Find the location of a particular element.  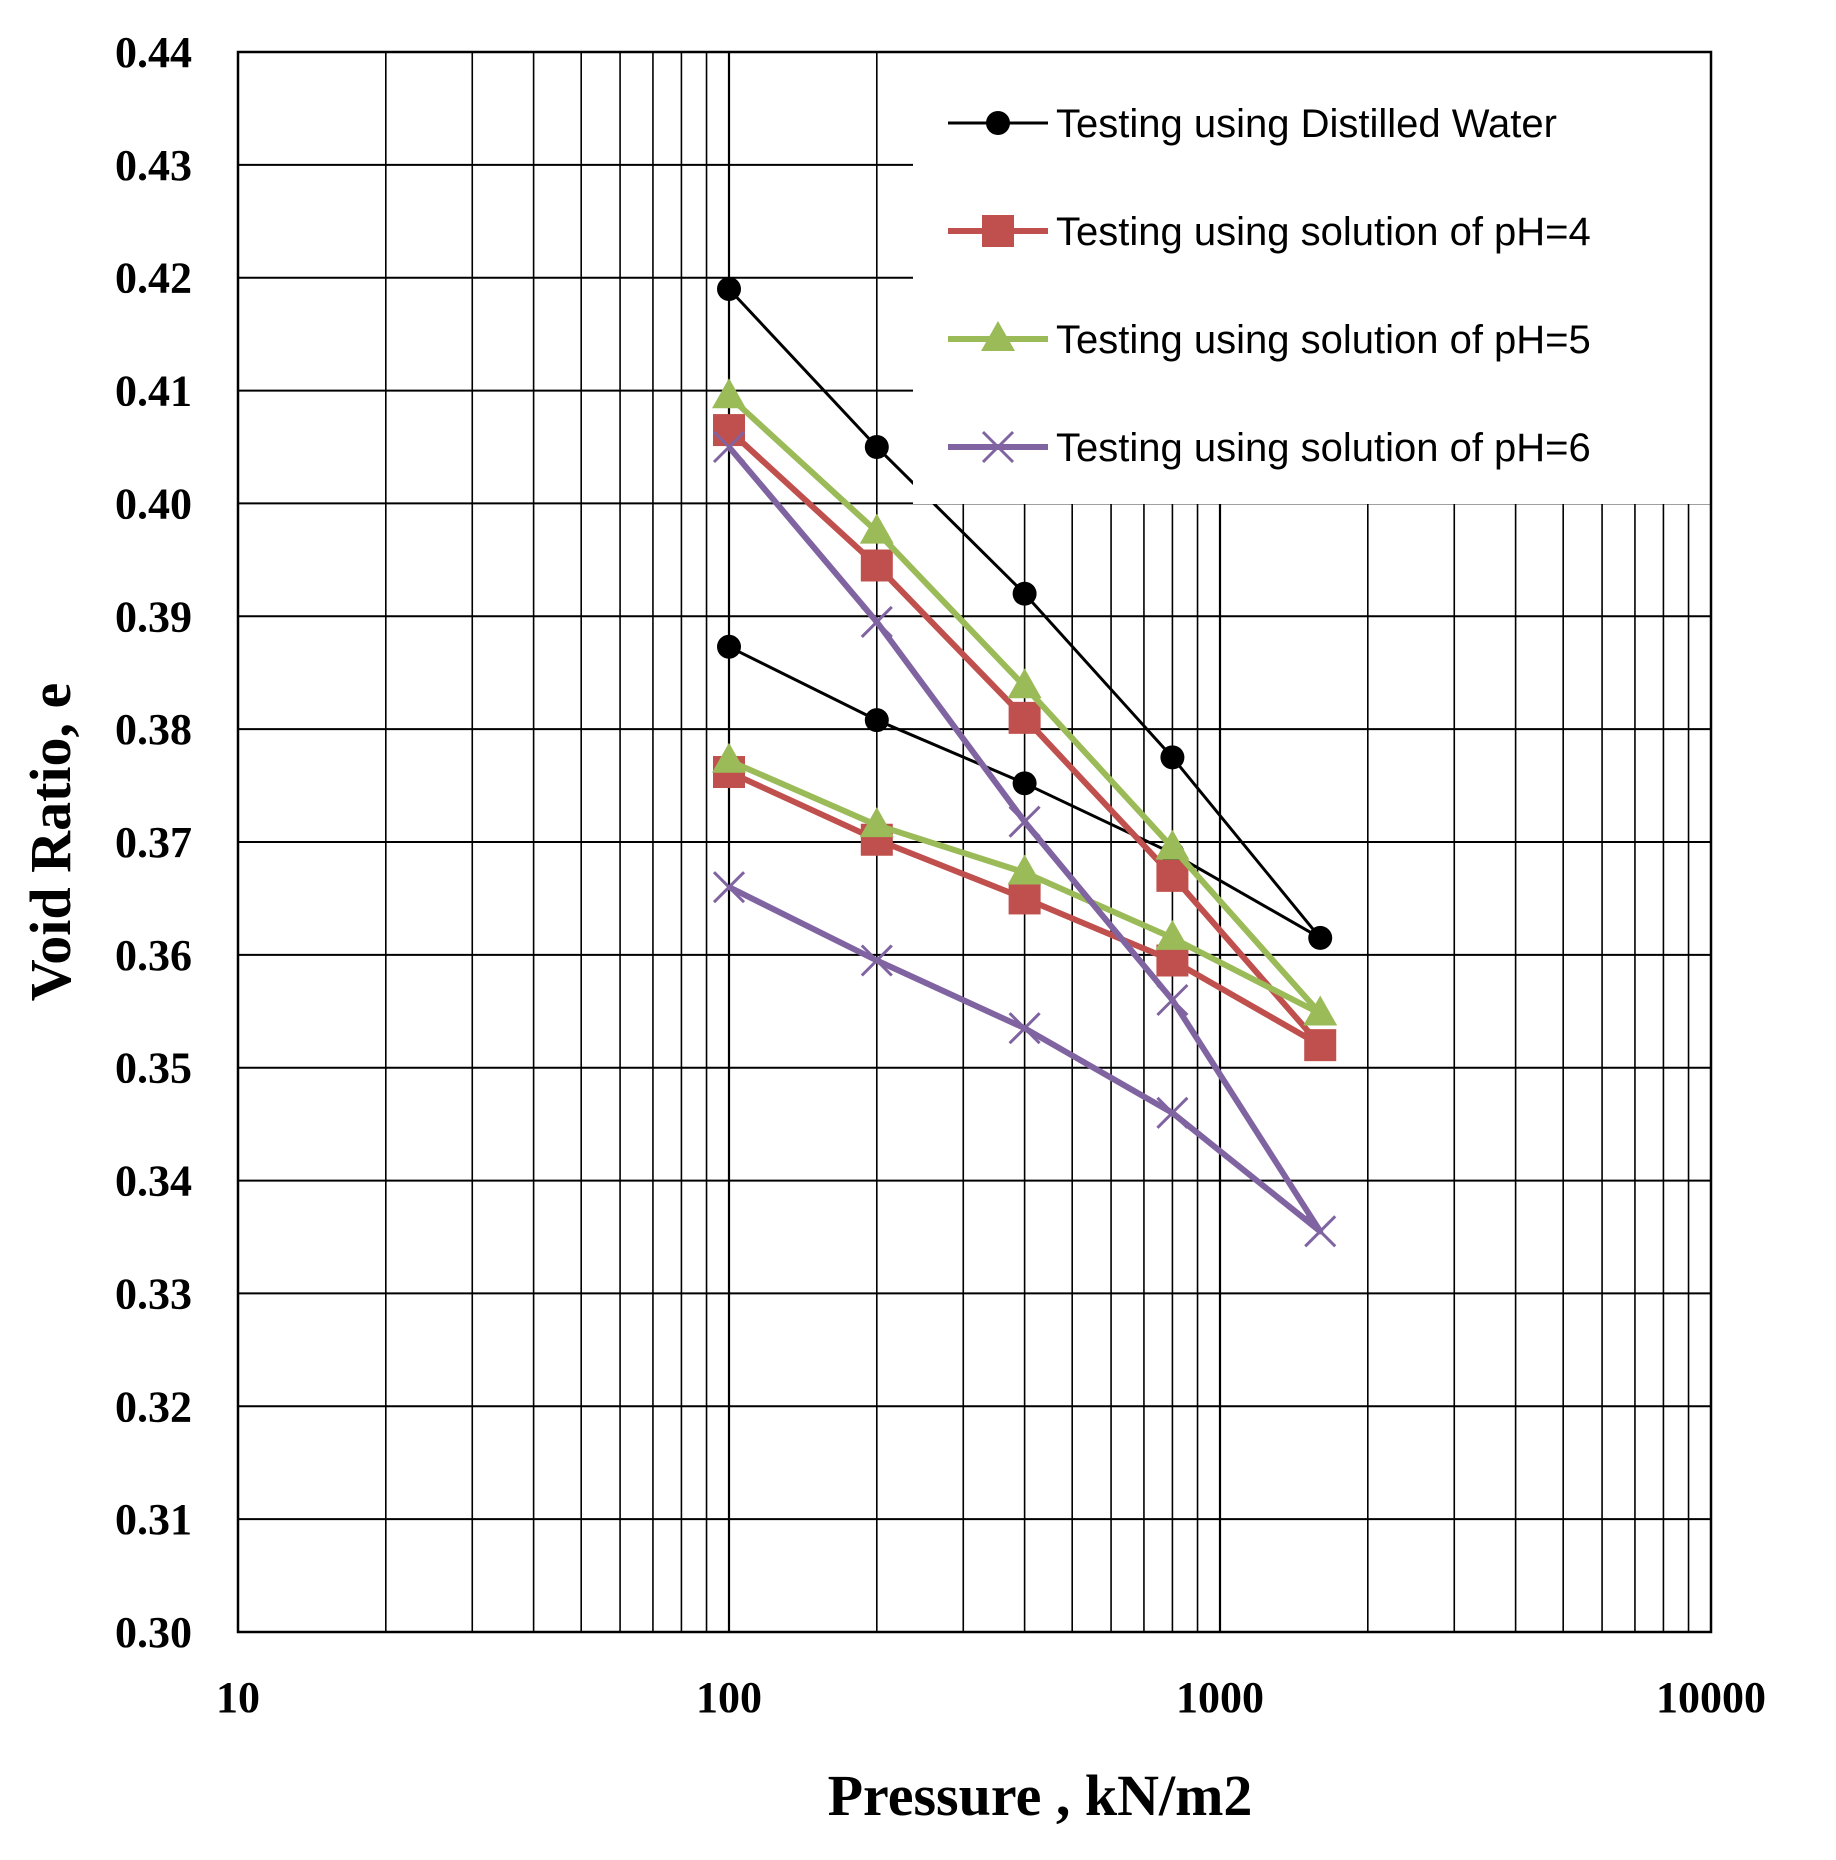

legend-label: Testing using solution of pH=4 is located at coordinates (1323, 232).